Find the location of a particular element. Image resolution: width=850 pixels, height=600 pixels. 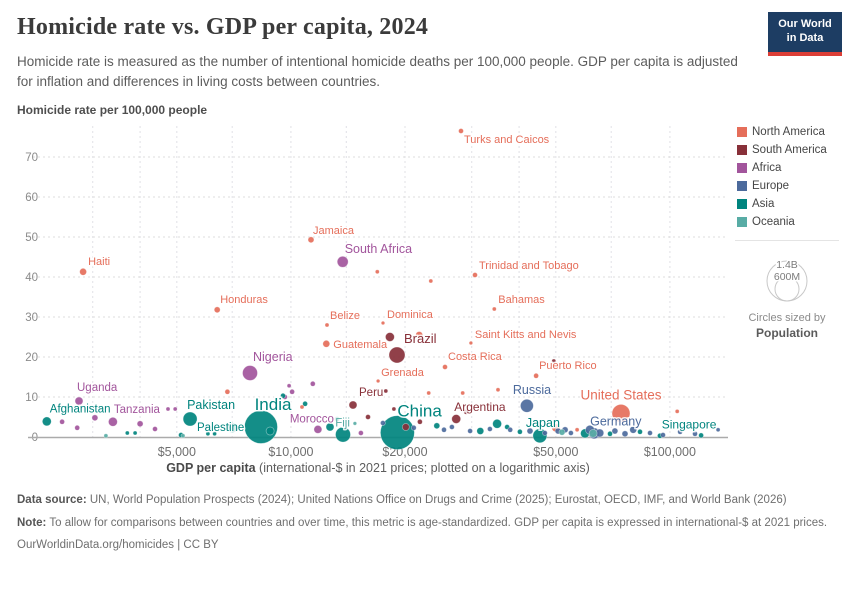

country-label-jamaica: Jamaica is located at coordinates (334, 230).